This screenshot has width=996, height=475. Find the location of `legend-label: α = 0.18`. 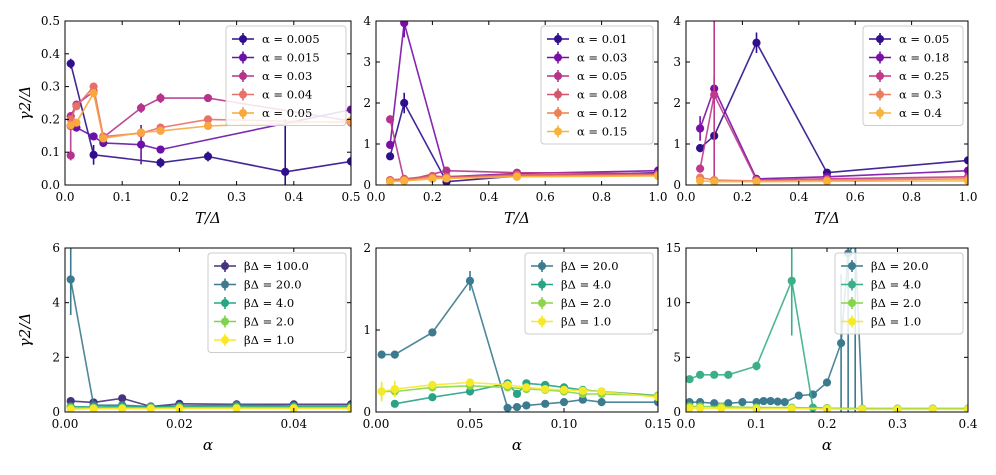

legend-label: α = 0.18 is located at coordinates (924, 58).